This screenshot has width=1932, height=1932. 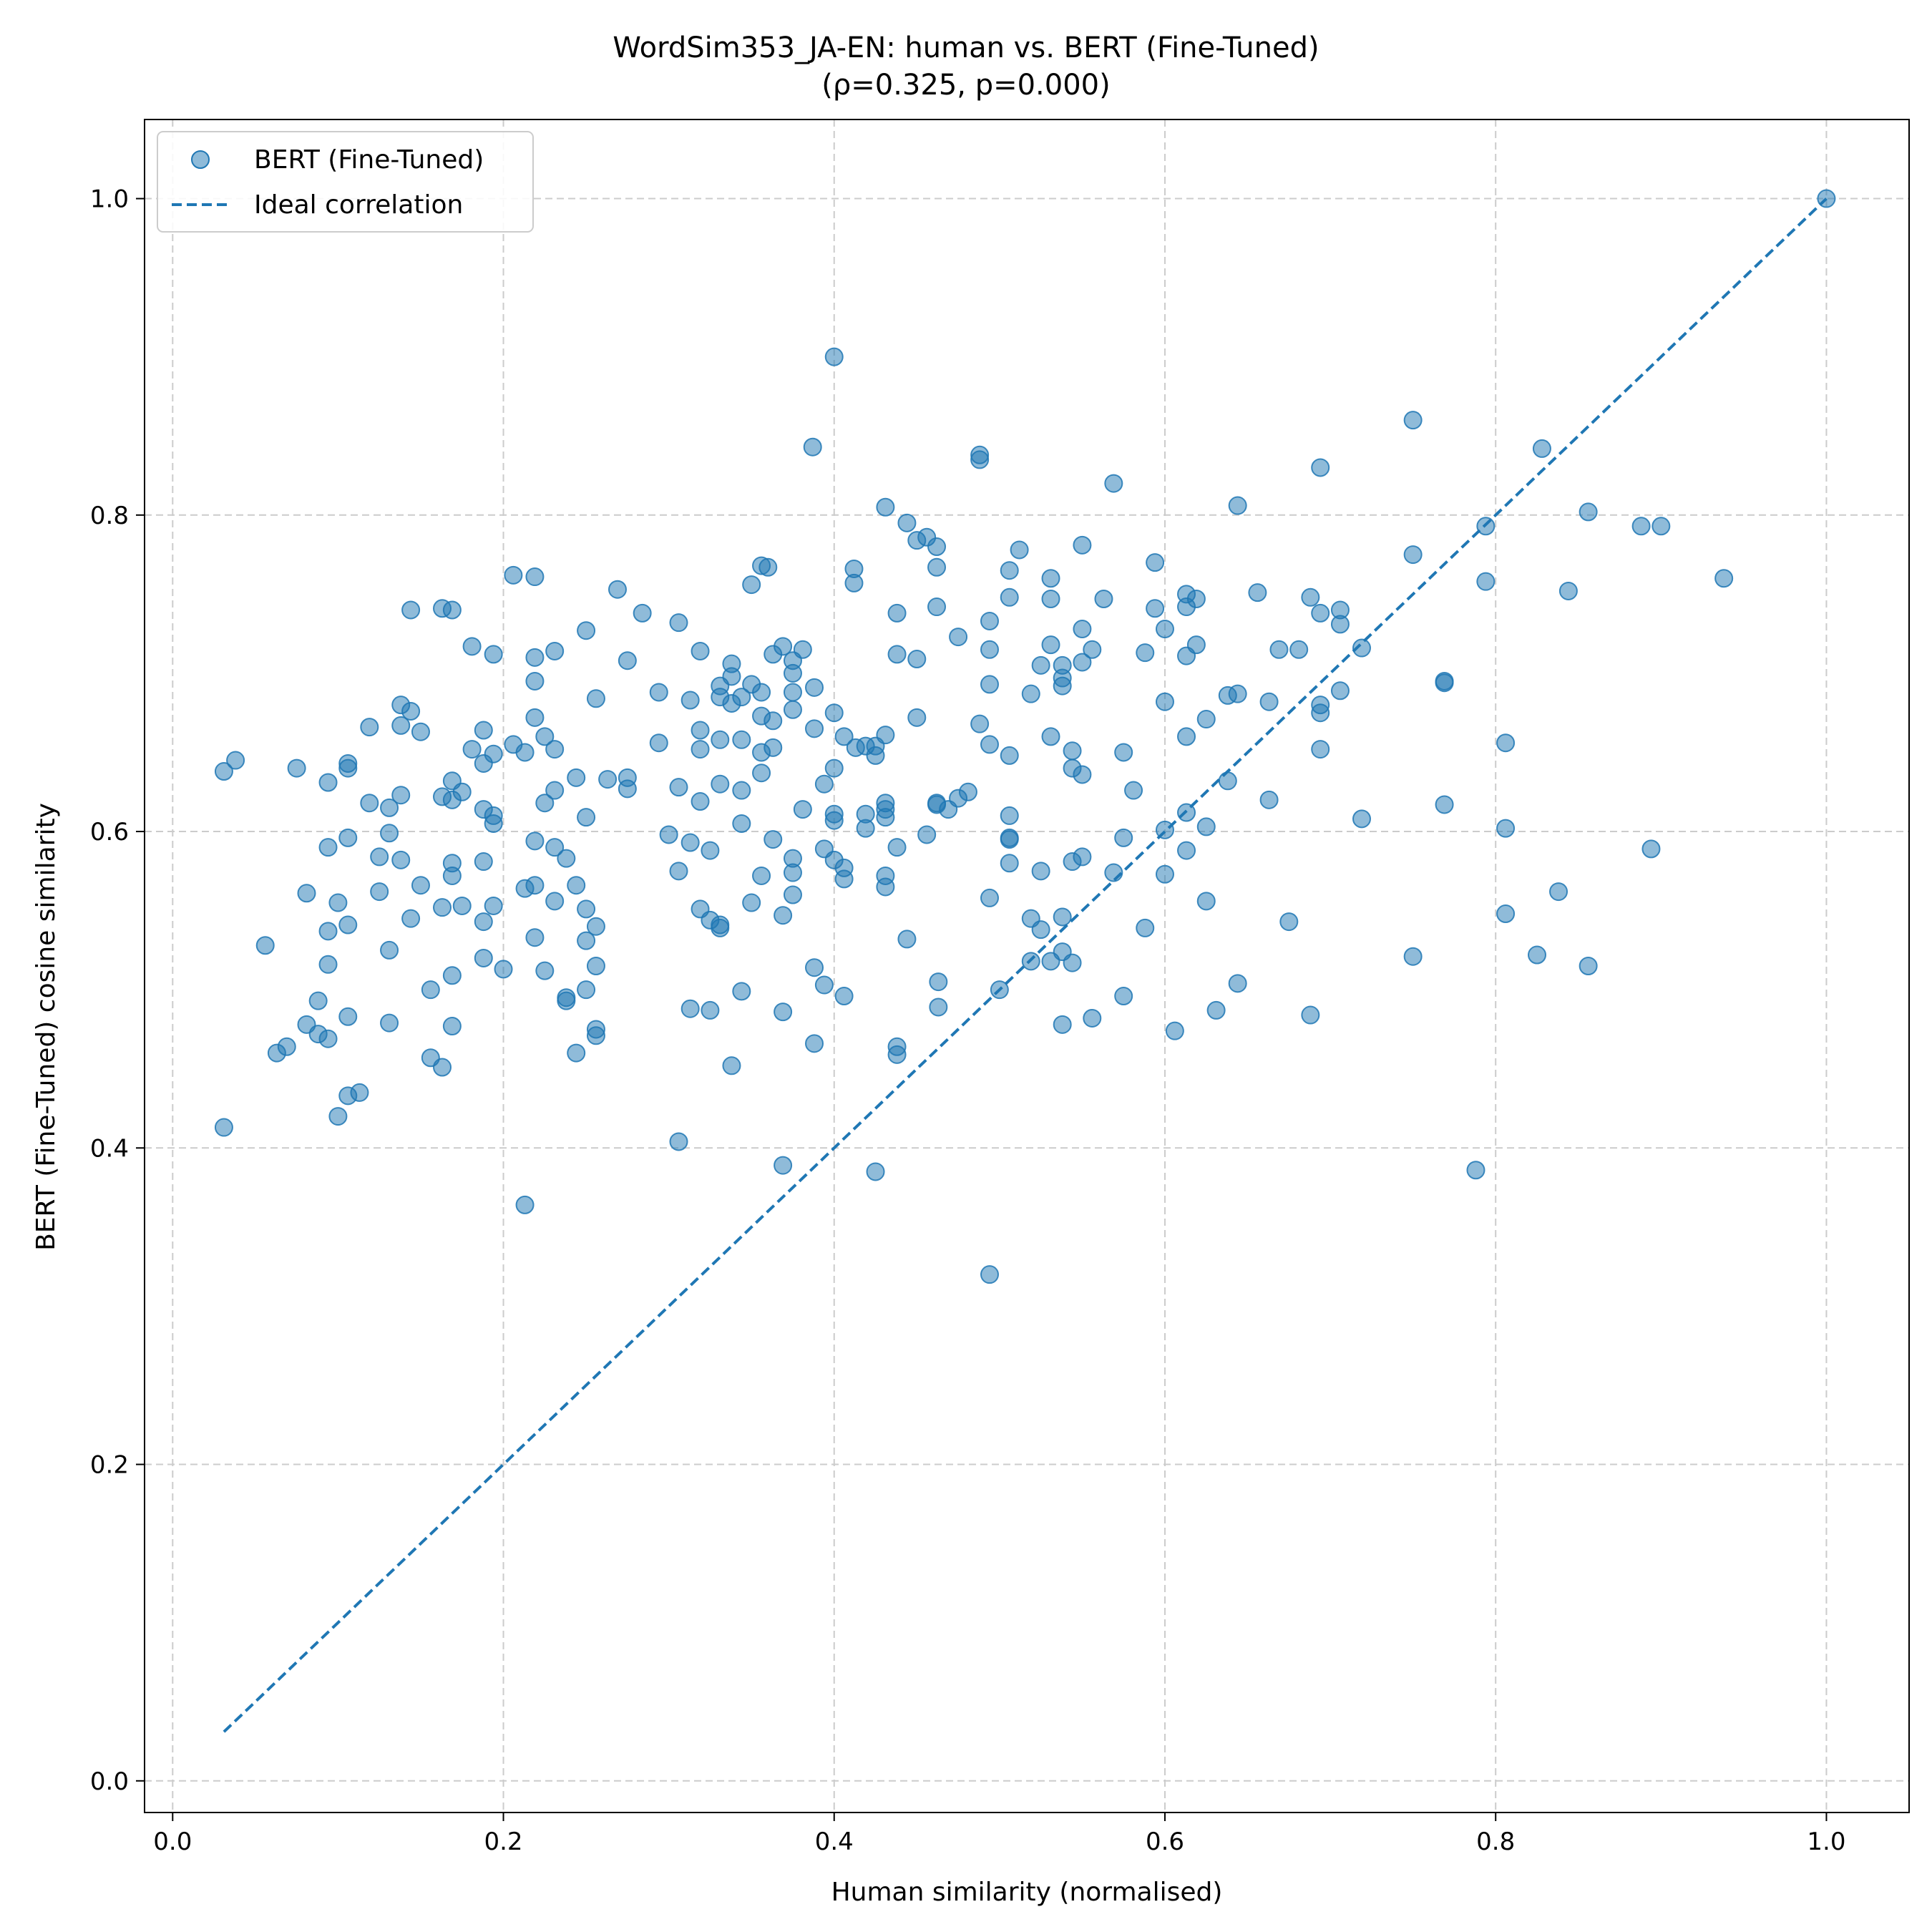 I want to click on legend-marker-scatter, so click(x=200, y=159).